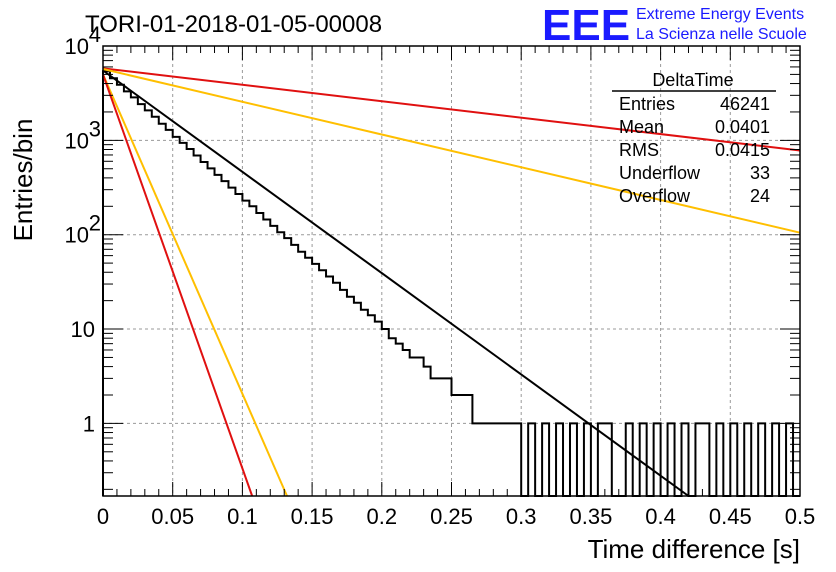  I want to click on stats-value: 46241, so click(745, 104).